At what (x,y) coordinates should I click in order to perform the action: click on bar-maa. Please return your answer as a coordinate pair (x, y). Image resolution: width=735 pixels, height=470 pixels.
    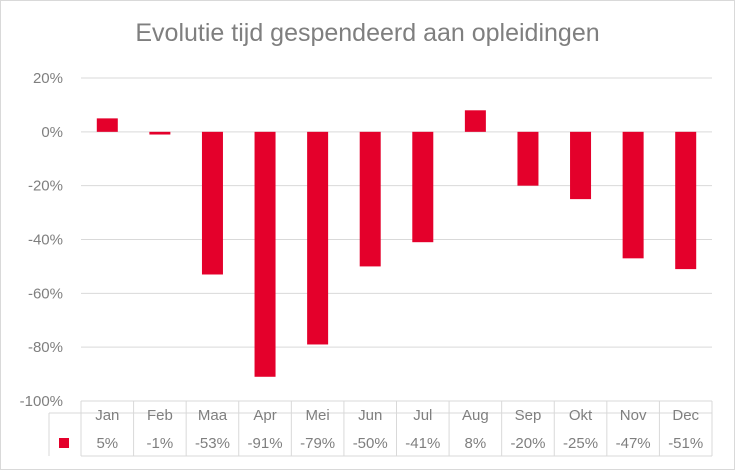
    Looking at the image, I should click on (212, 203).